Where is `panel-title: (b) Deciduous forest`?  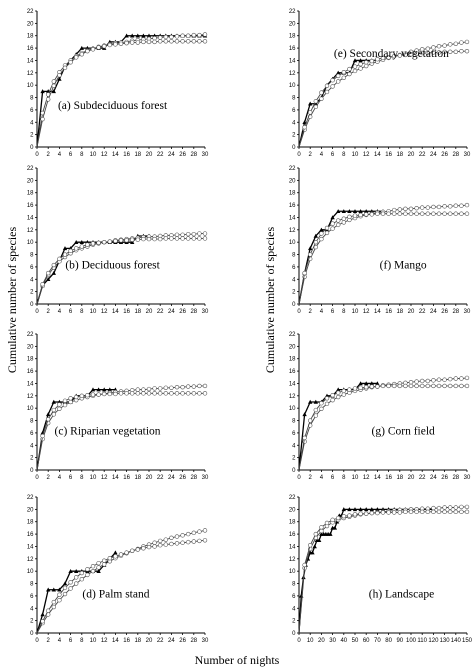 panel-title: (b) Deciduous forest is located at coordinates (112, 266).